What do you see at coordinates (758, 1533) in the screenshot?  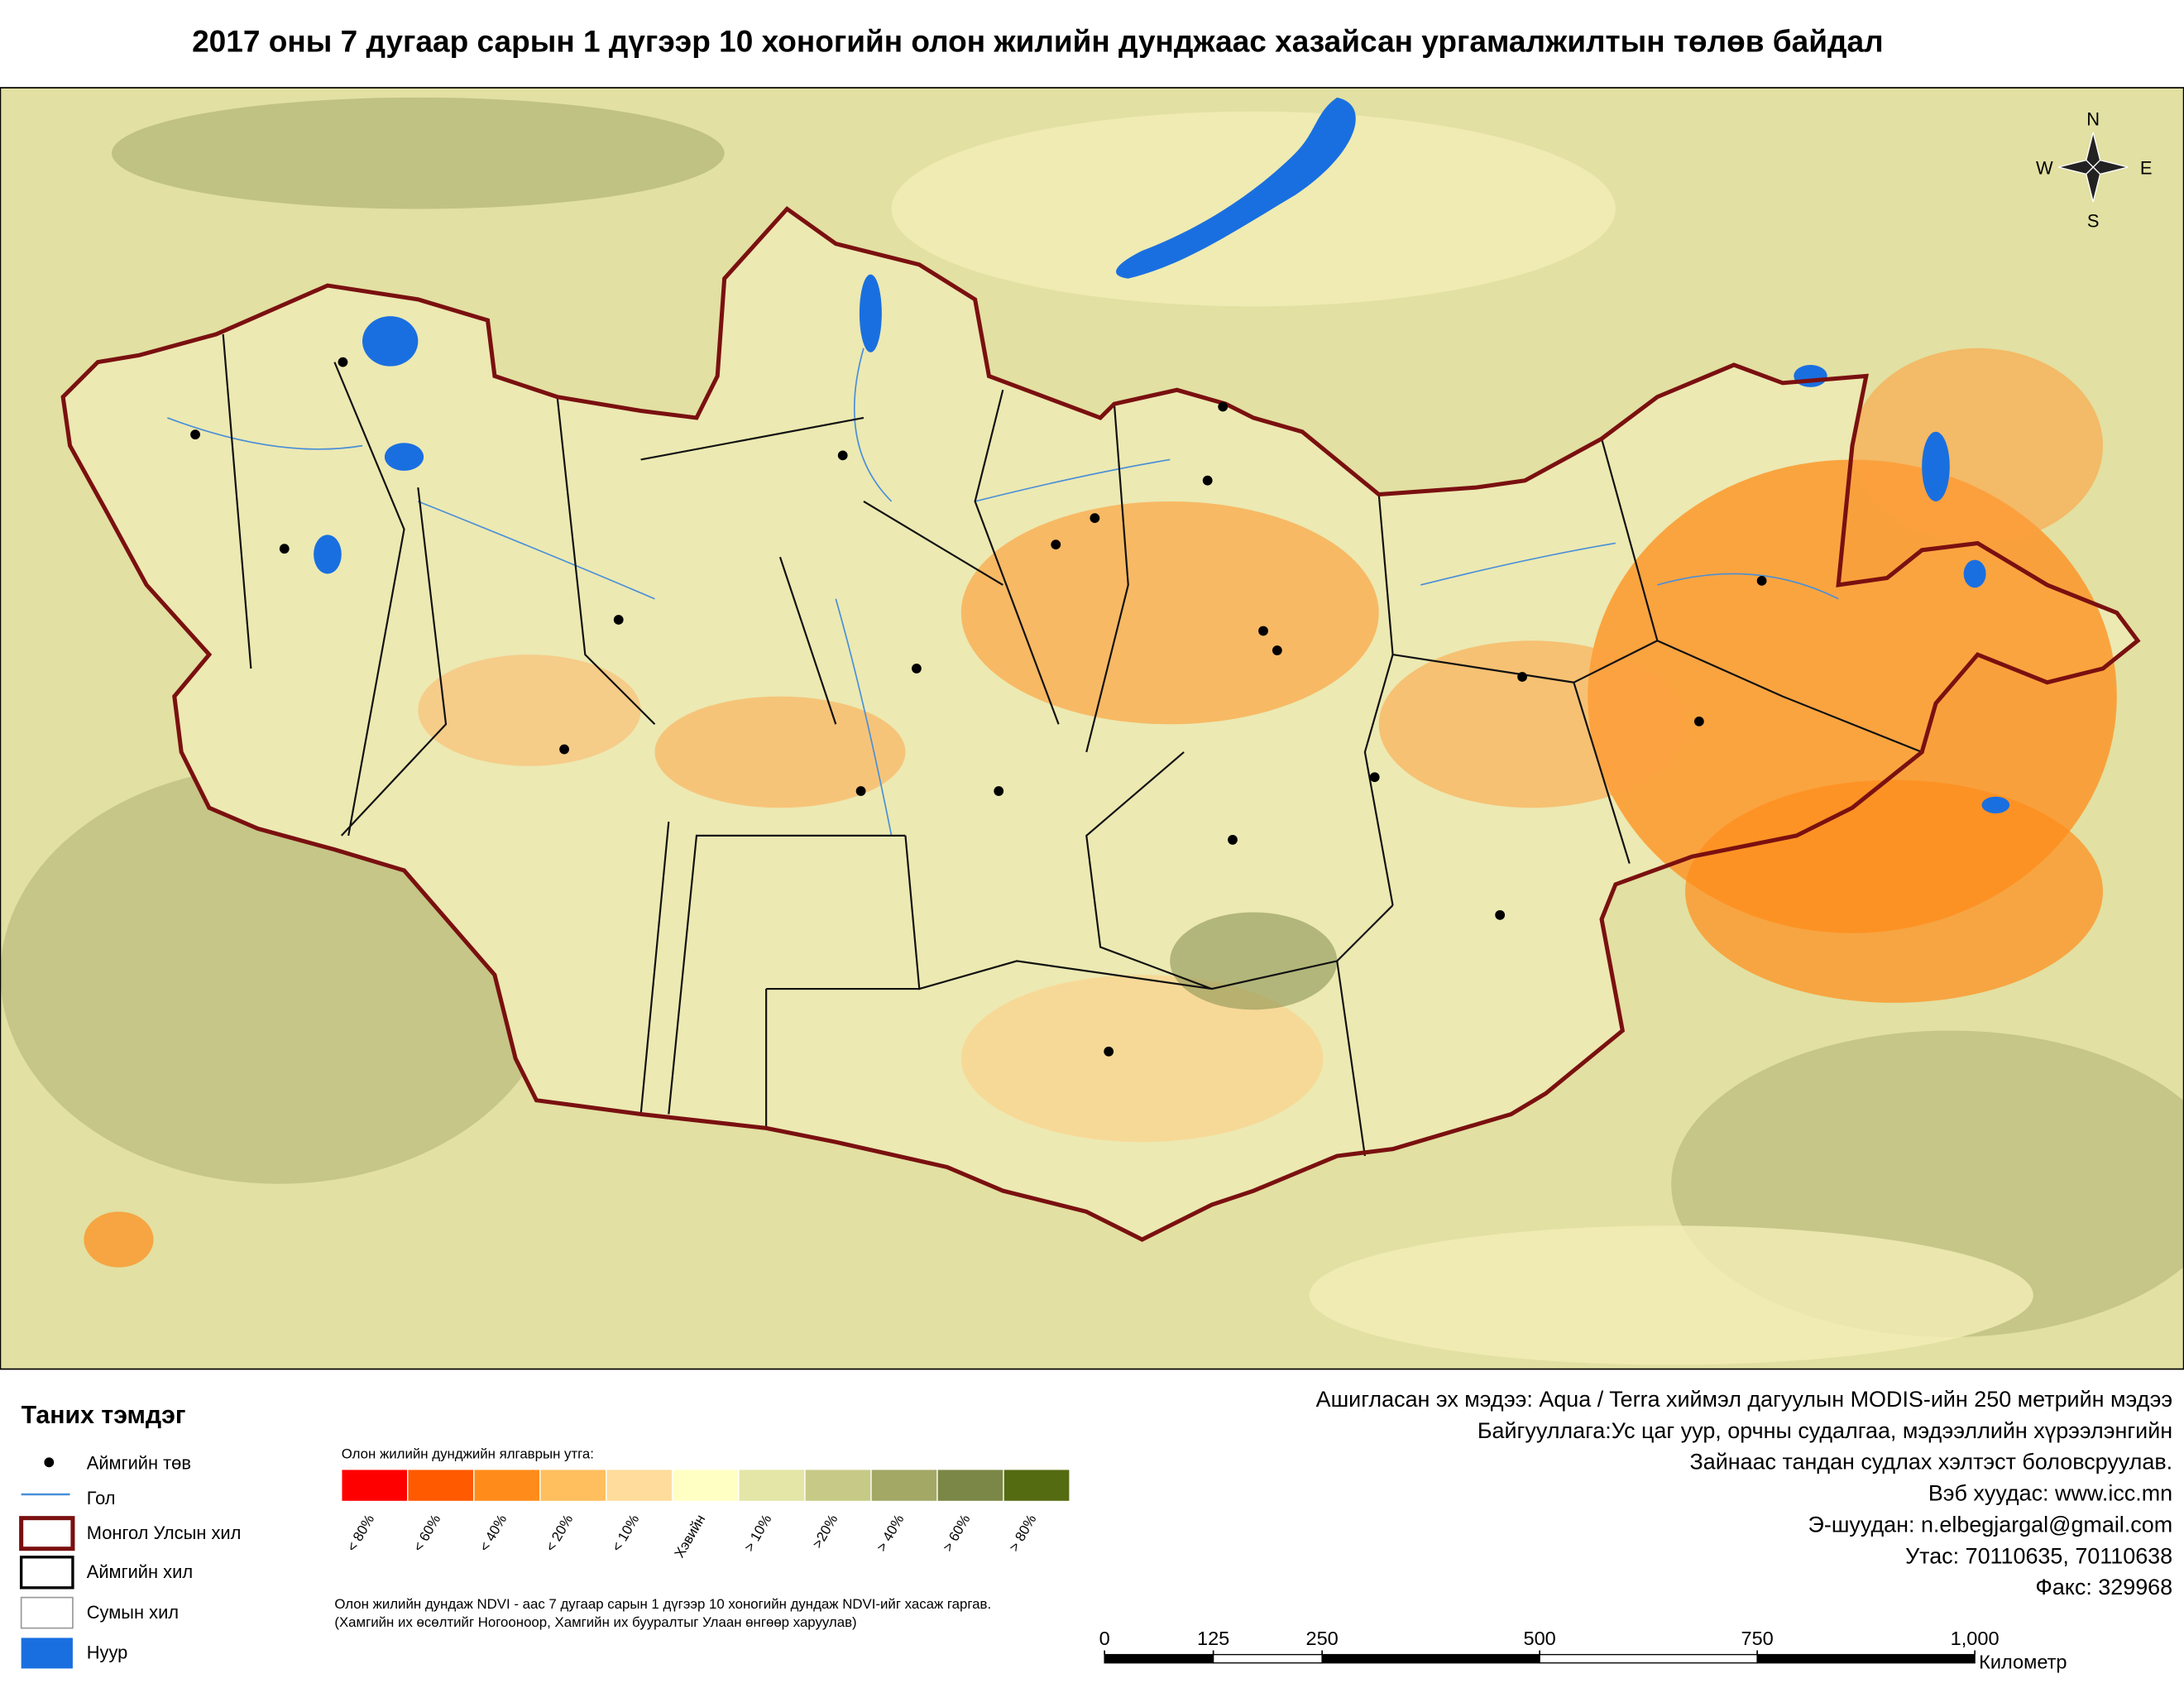 I see `color-class-label: > 10%` at bounding box center [758, 1533].